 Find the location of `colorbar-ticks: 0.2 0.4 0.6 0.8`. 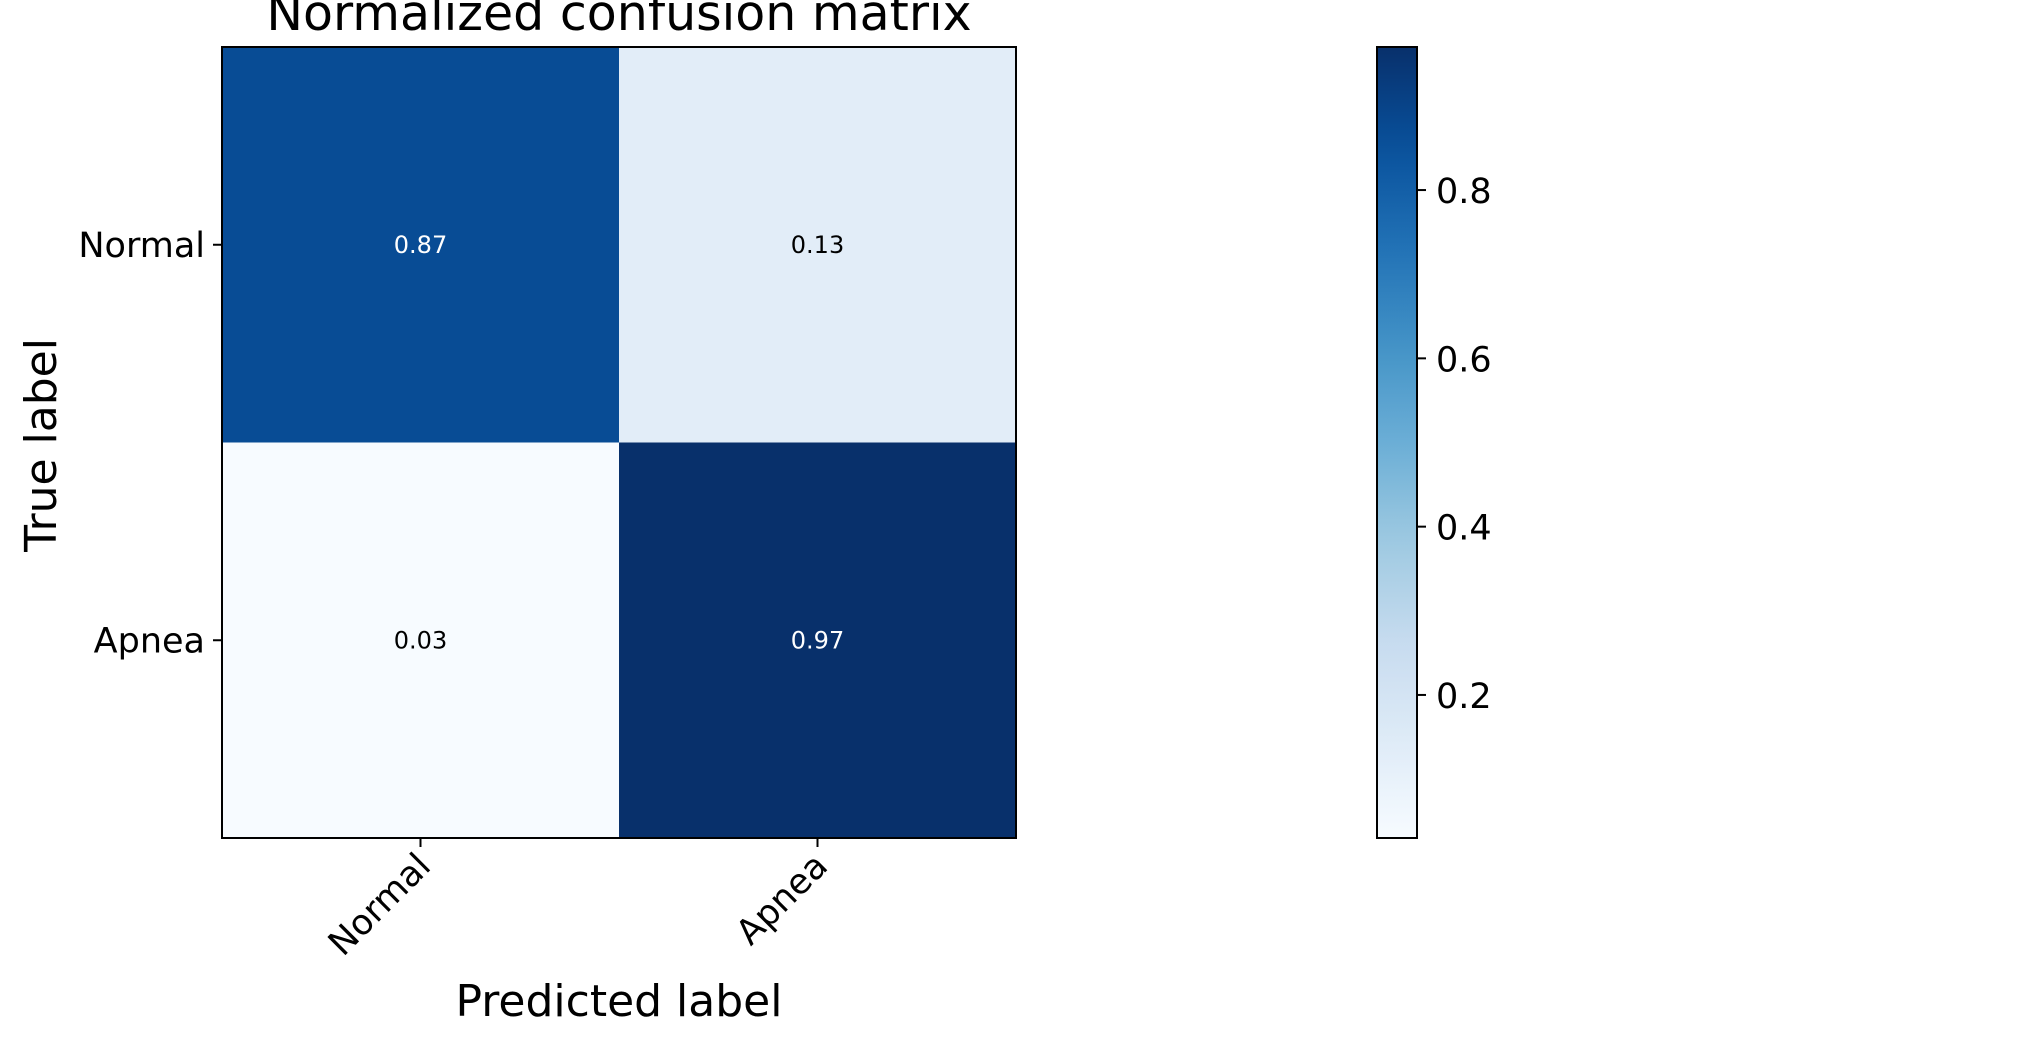

colorbar-ticks: 0.2 0.4 0.6 0.8 is located at coordinates (1454, 444).